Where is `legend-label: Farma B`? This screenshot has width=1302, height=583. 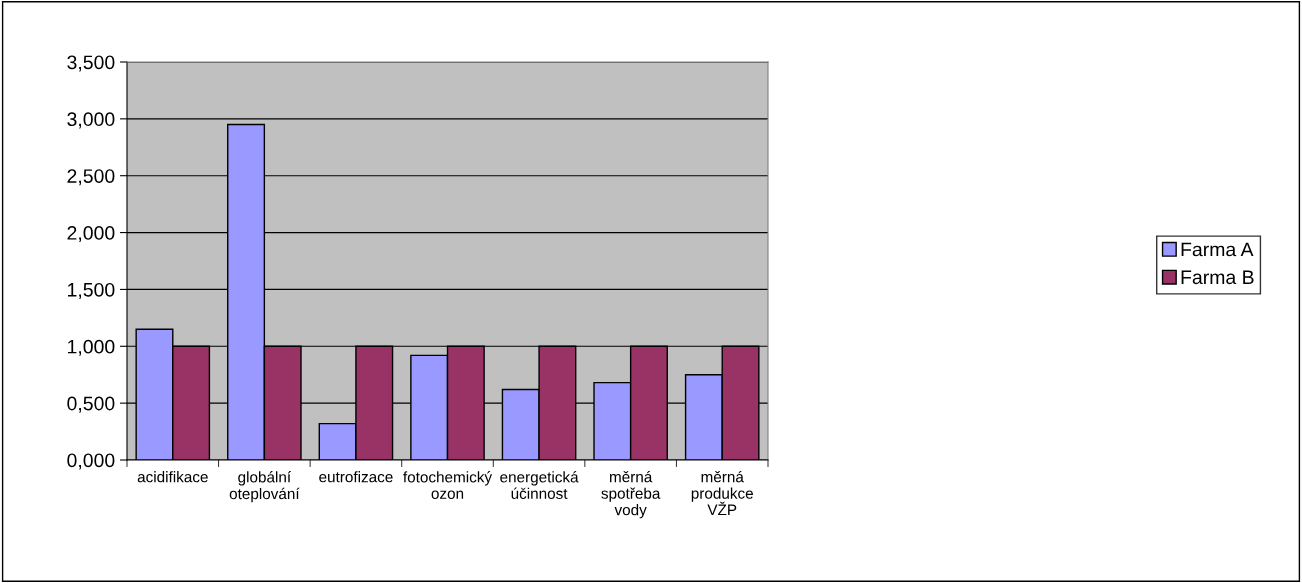
legend-label: Farma B is located at coordinates (1217, 277).